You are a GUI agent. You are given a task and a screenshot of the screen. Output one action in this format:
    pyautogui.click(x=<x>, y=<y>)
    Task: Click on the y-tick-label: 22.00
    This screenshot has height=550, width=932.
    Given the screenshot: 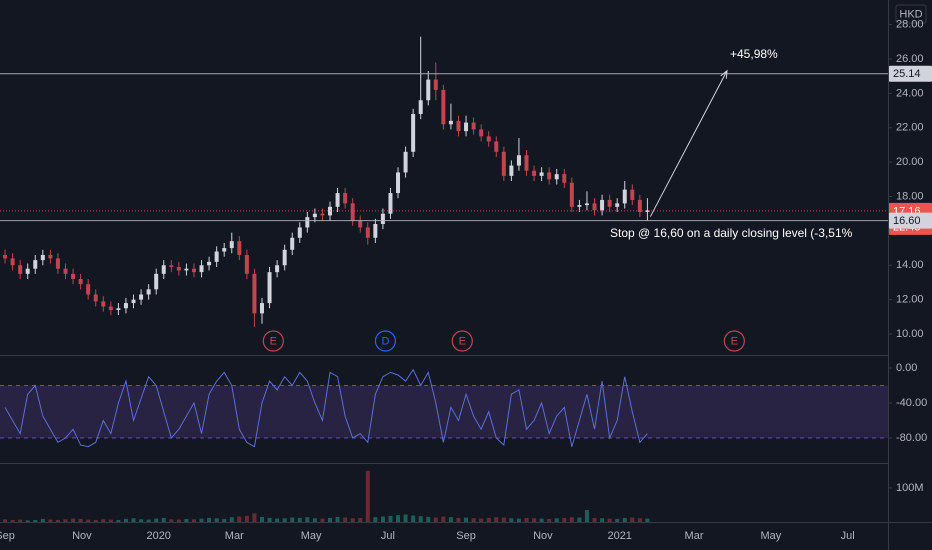 What is the action you would take?
    pyautogui.click(x=910, y=128)
    